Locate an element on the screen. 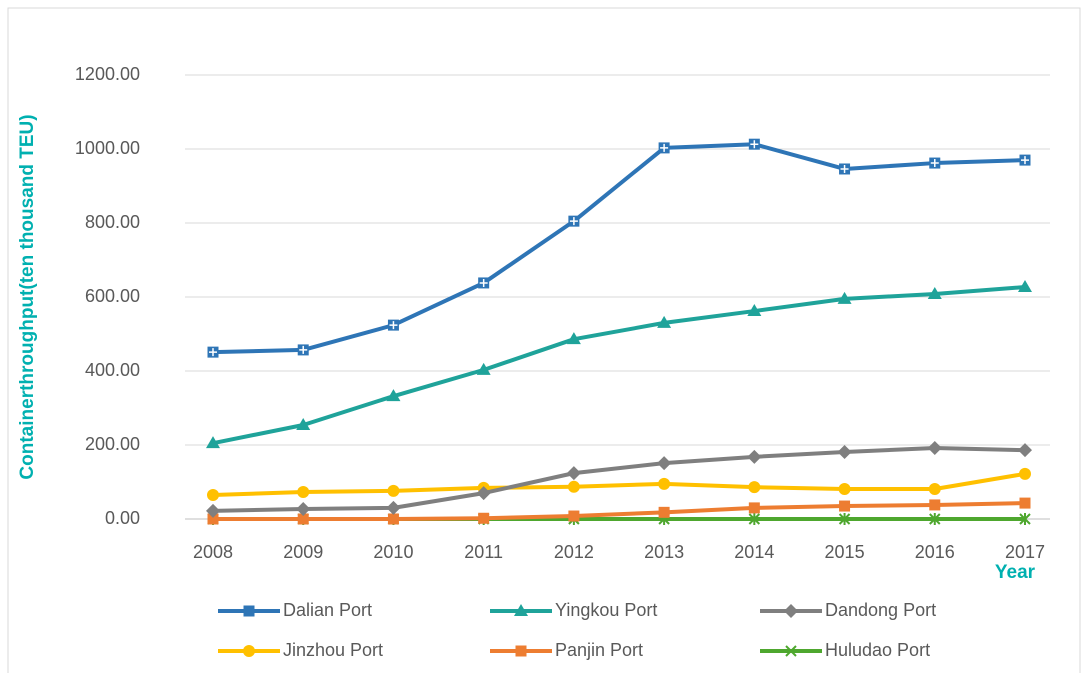  y-tick-label: 800.00 is located at coordinates (112, 222).